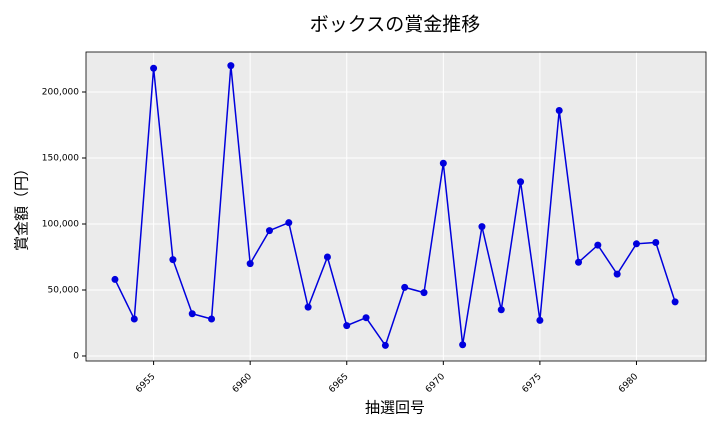 This screenshot has height=436, width=720. I want to click on x-tick-label: 6965, so click(338, 383).